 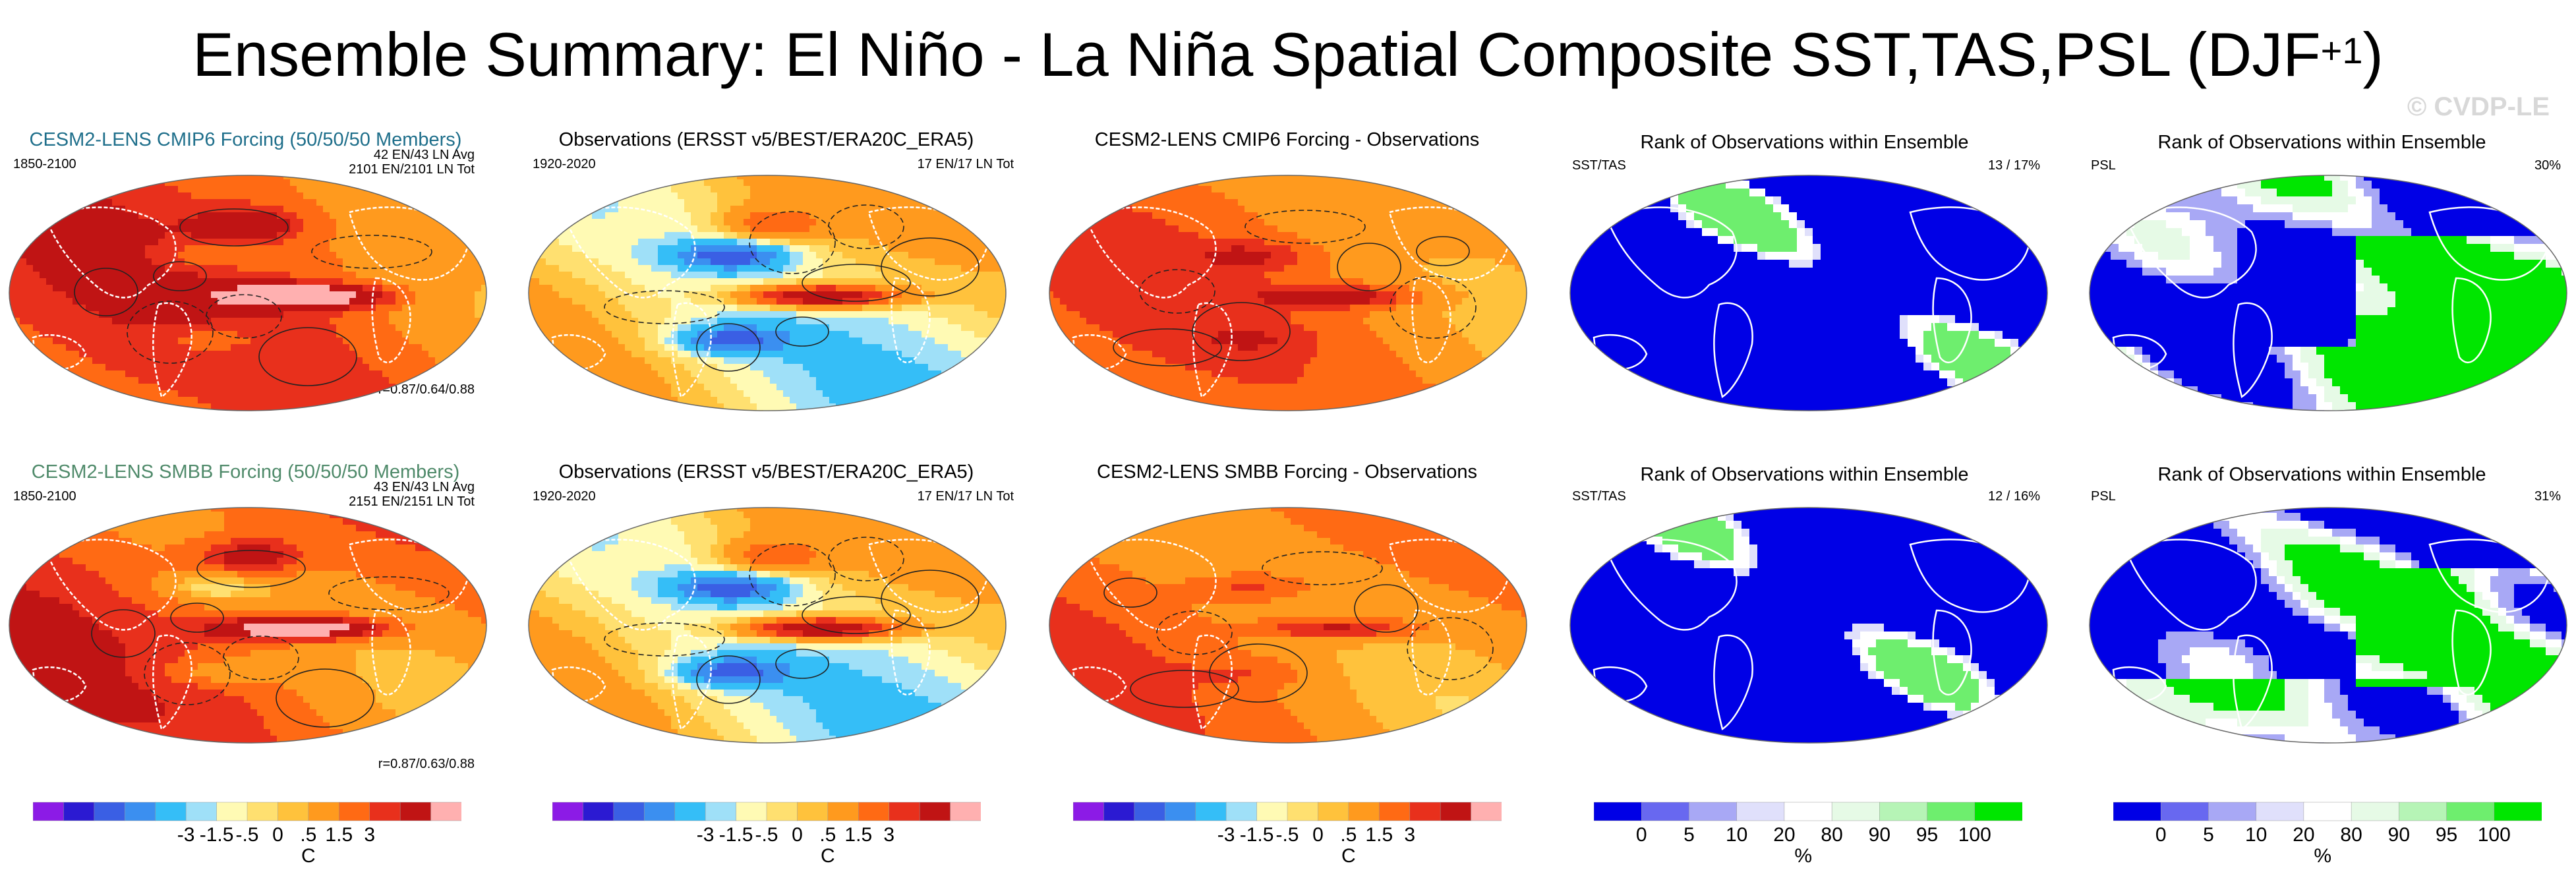 I want to click on years-obs-row1: 1920-2020, so click(x=564, y=164).